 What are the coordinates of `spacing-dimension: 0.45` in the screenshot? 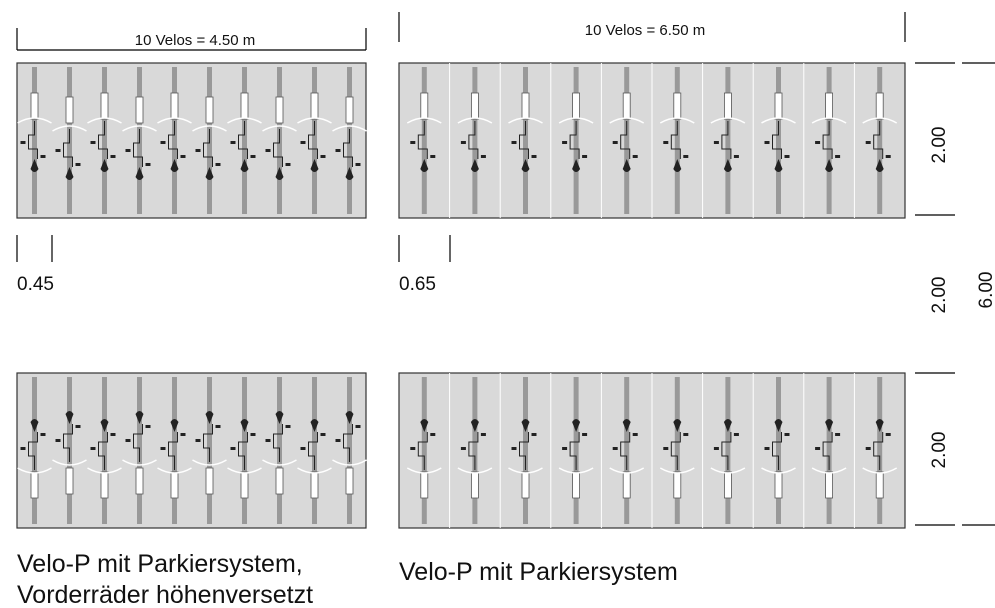 It's located at (35, 284).